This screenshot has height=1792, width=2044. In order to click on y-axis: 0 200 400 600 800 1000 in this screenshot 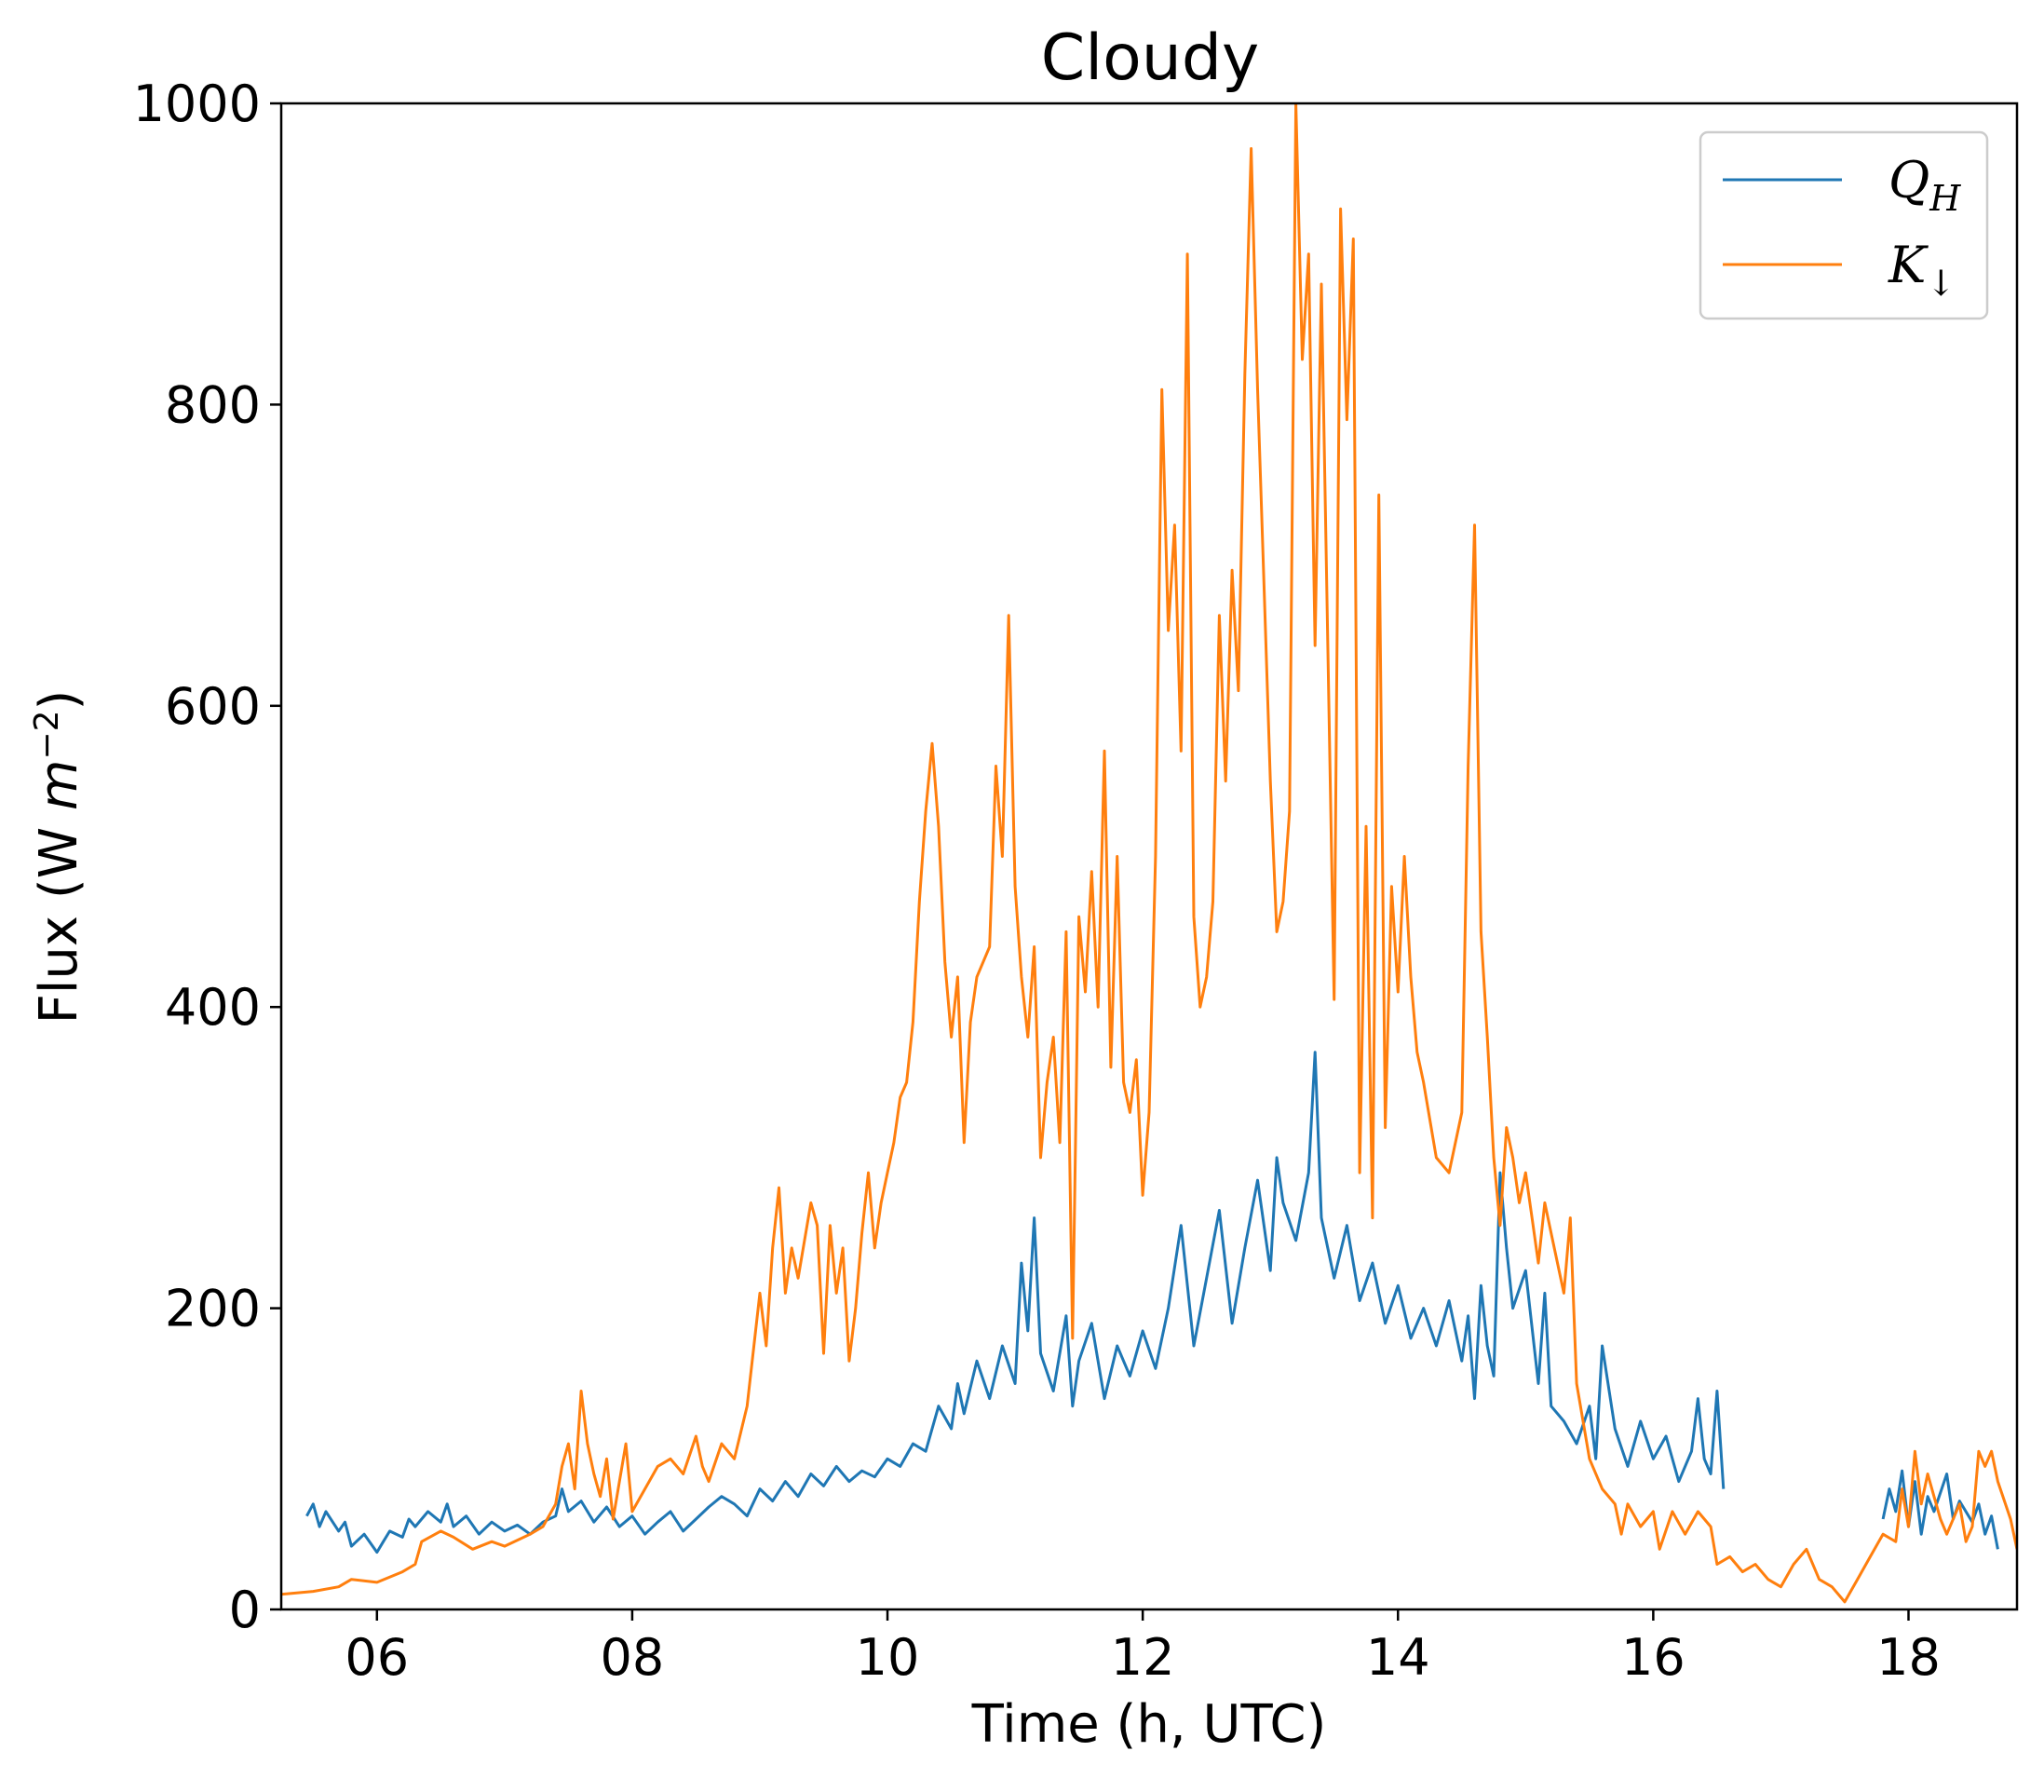, I will do `click(207, 857)`.